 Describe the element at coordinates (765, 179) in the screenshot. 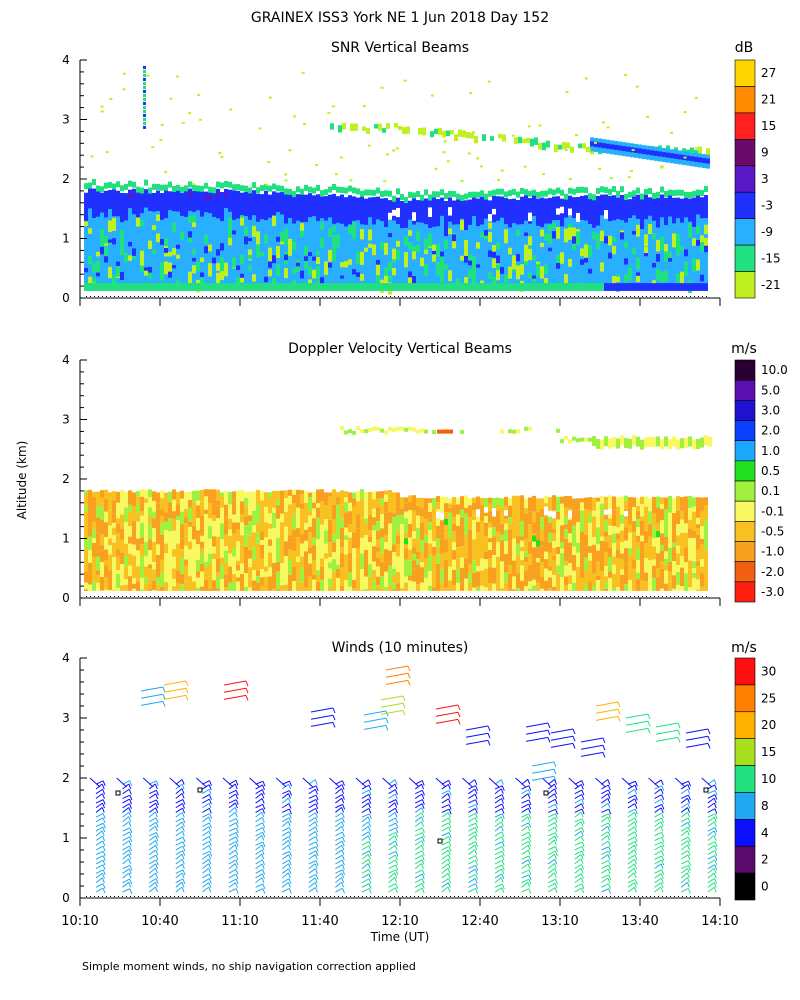

I see `colorbar-label: 3` at that location.